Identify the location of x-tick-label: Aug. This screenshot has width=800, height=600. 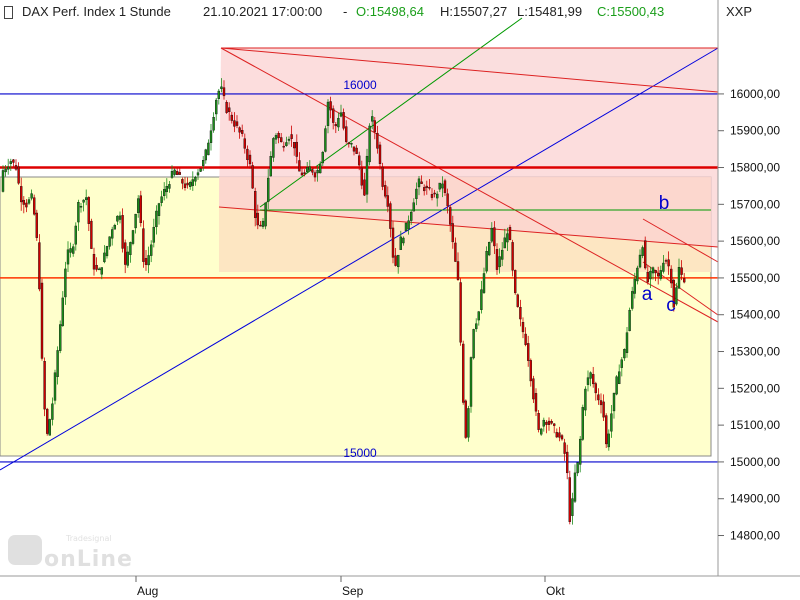
(147, 591).